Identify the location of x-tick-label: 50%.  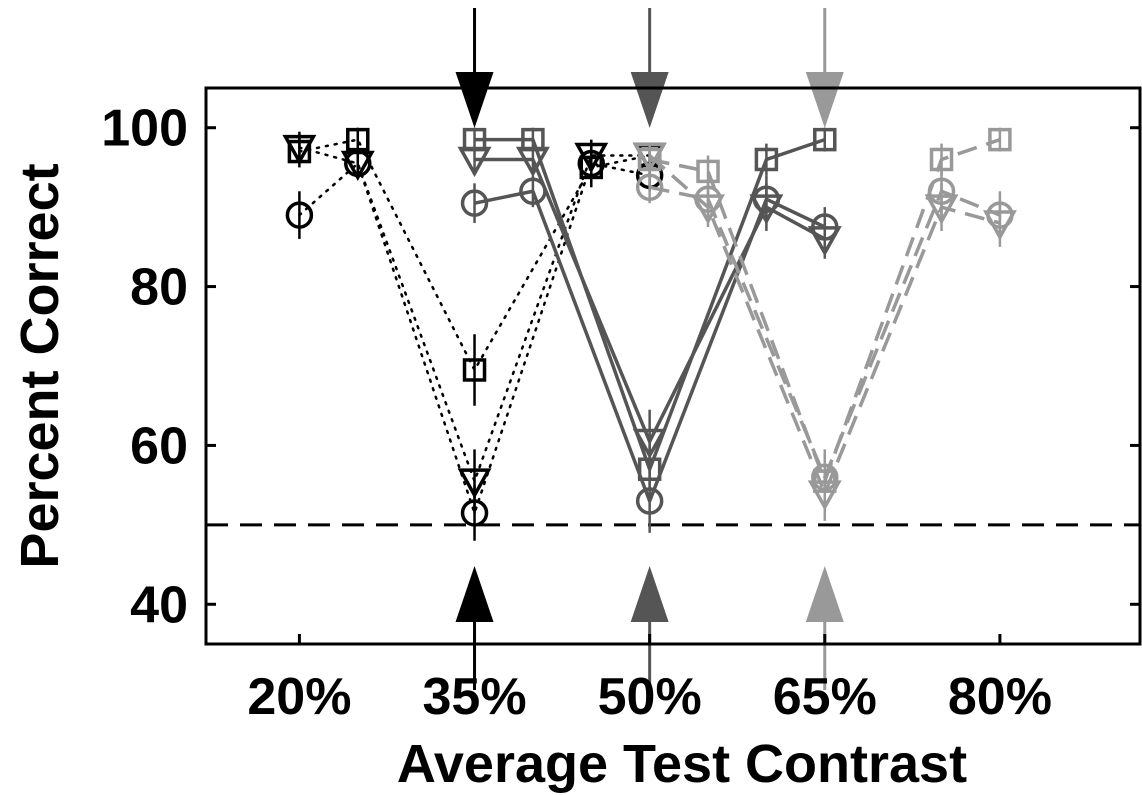
(650, 697).